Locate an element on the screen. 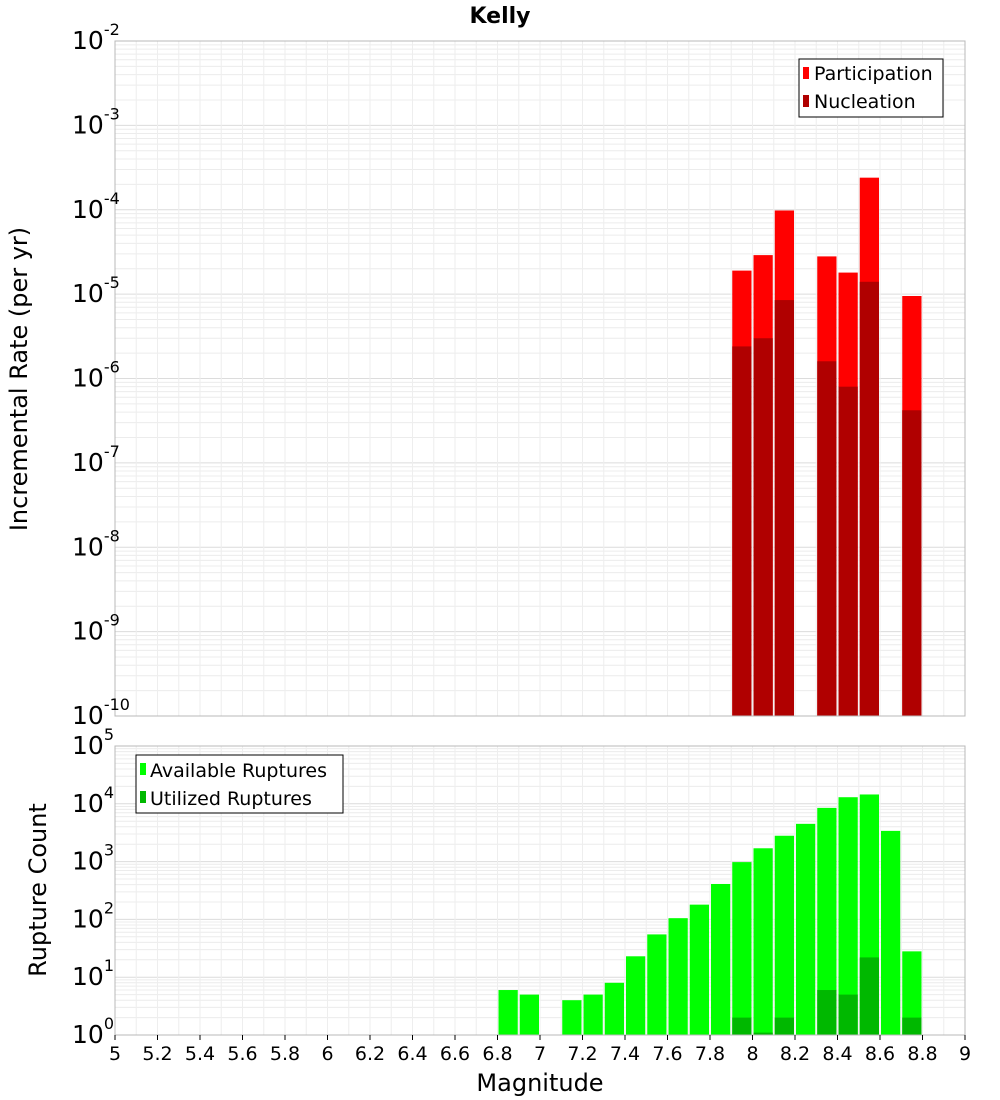  rate-bars is located at coordinates (827, 446).